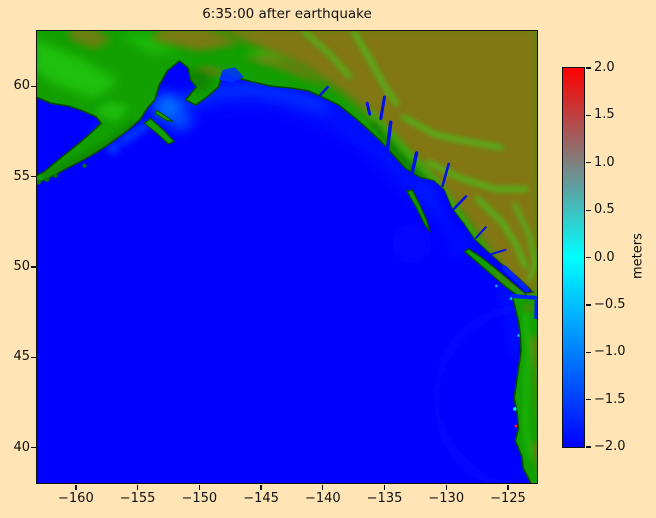 The width and height of the screenshot is (656, 518). I want to click on y-tick-label: 60, so click(21, 86).